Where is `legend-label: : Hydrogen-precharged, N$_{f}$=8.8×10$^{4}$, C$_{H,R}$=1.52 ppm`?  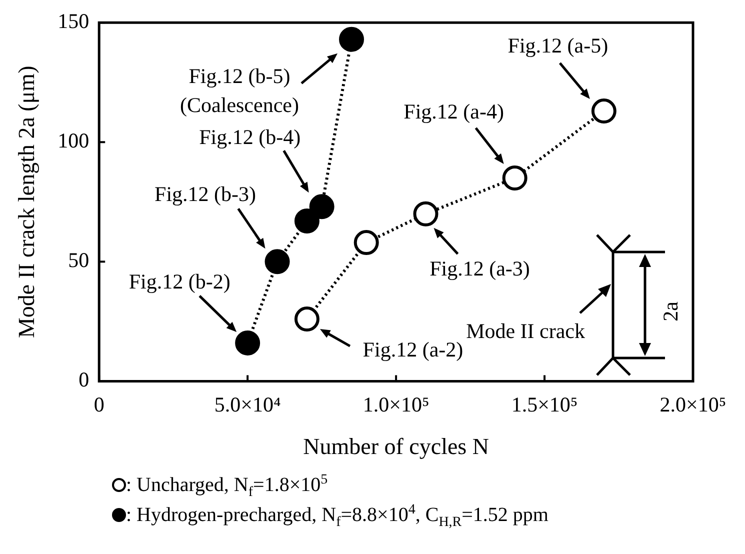
legend-label: : Hydrogen-precharged, N$_{f}$=8.8×10$^{4}$, C$_{H,R}$=1.52 ppm is located at coordinates (337, 515).